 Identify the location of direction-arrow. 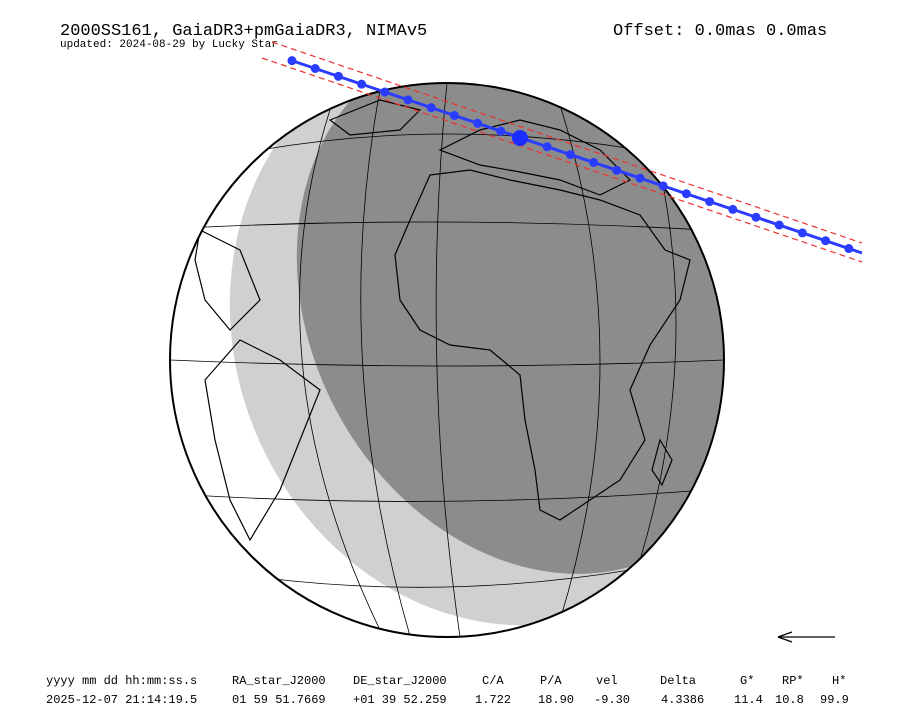
(806, 637).